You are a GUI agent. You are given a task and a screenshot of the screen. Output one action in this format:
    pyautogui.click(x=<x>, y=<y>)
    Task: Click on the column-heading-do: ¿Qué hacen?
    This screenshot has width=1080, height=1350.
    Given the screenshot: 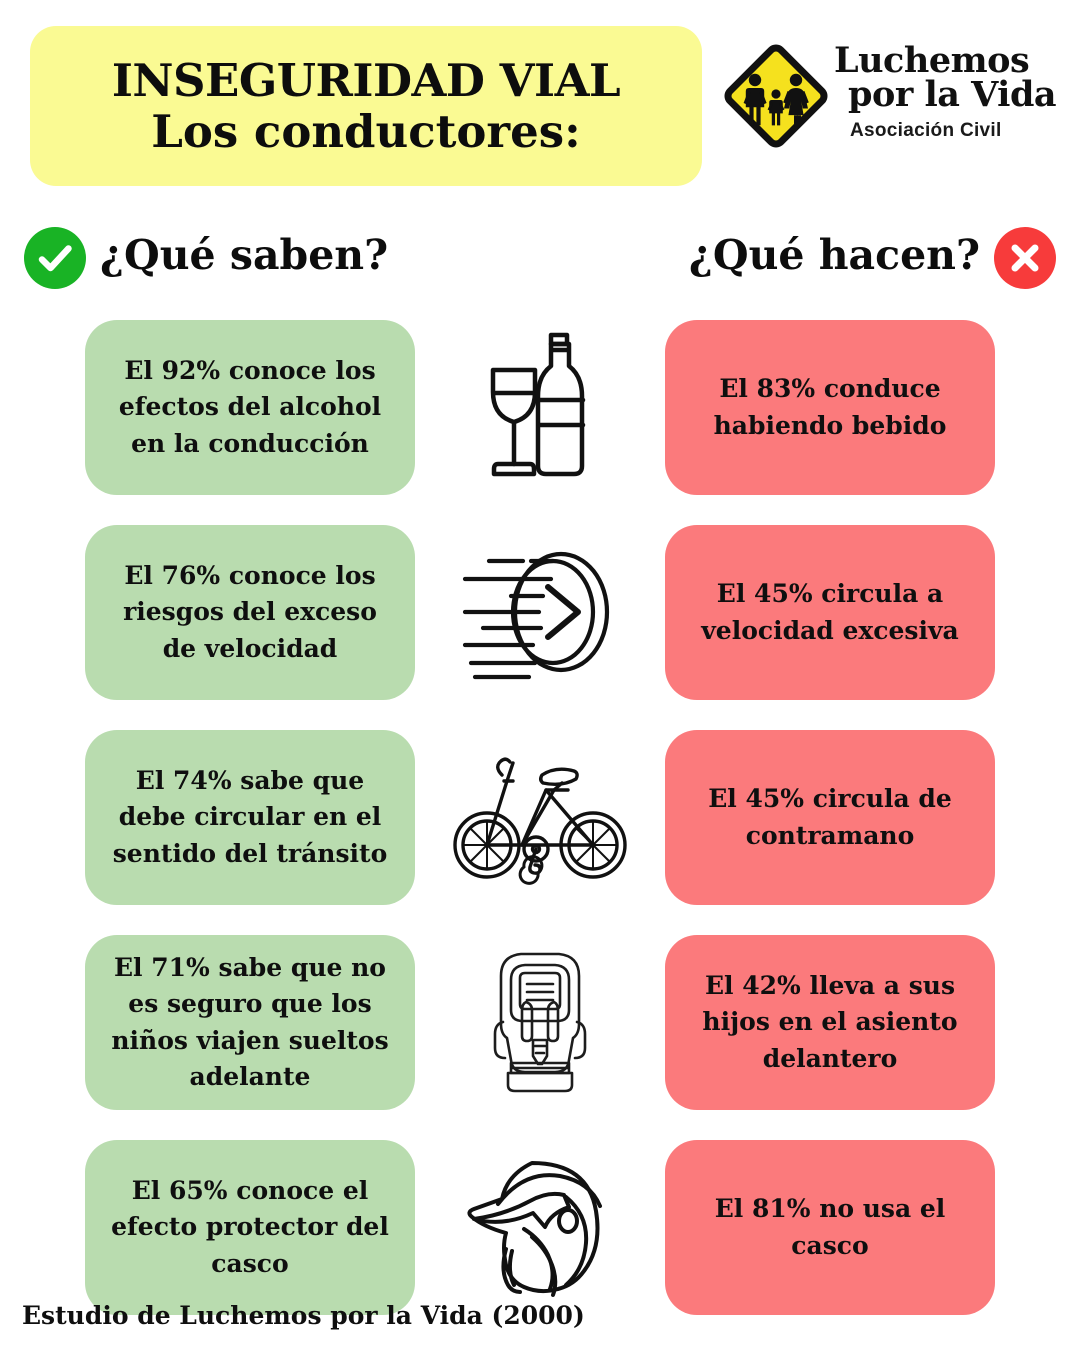 What is the action you would take?
    pyautogui.click(x=872, y=255)
    